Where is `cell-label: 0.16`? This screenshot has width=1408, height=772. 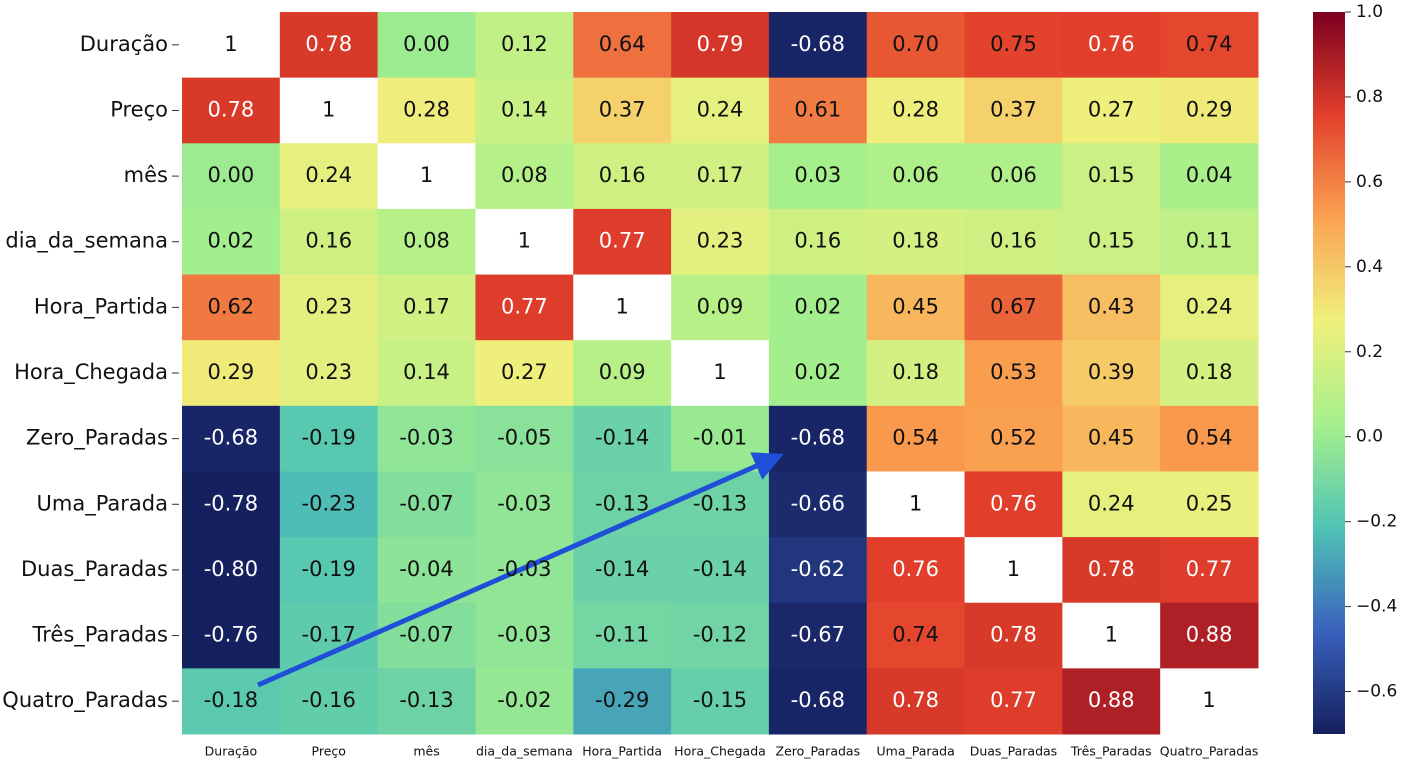
cell-label: 0.16 is located at coordinates (328, 241).